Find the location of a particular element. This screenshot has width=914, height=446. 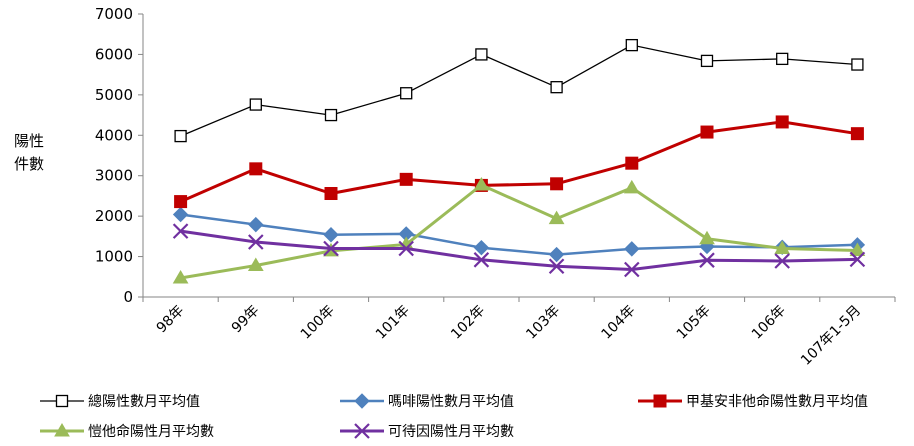

x-tick-label: 102年 is located at coordinates (468, 323).